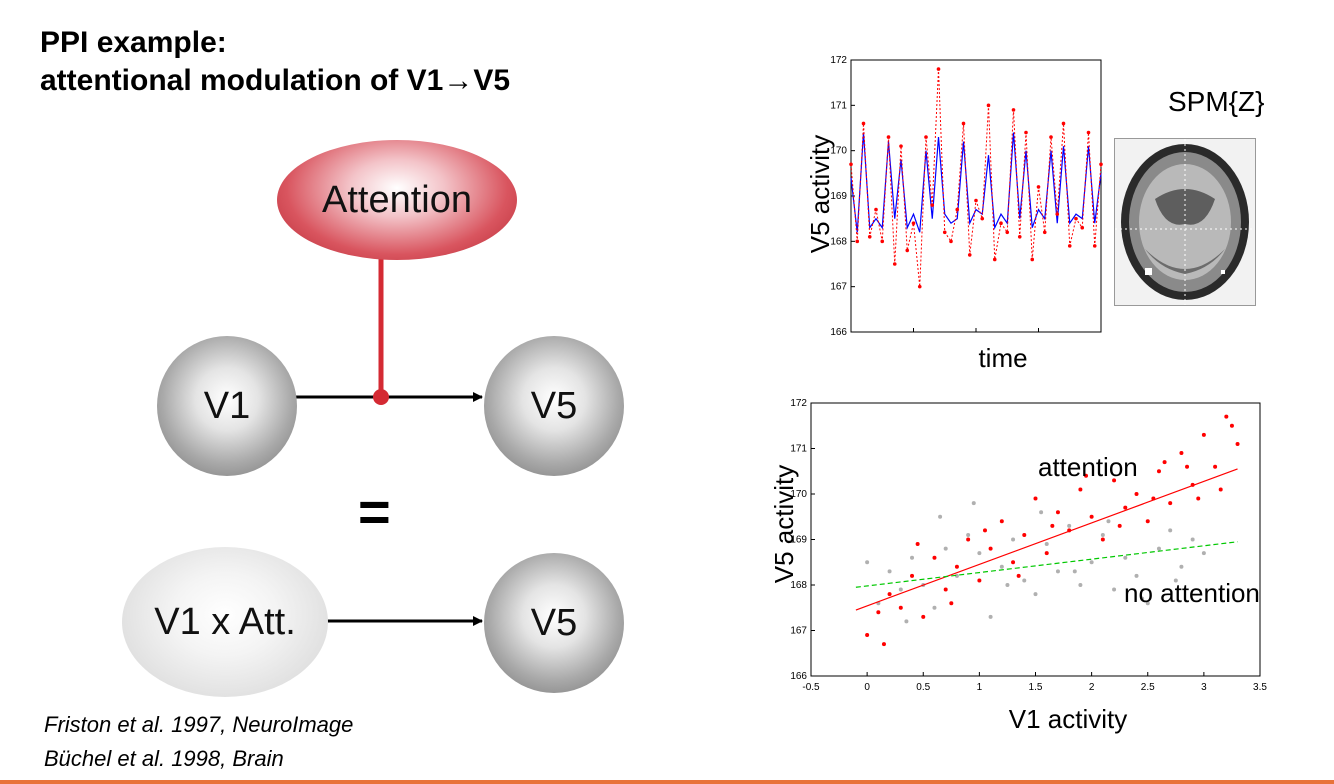 This screenshot has height=784, width=1334. Describe the element at coordinates (1148, 687) in the screenshot. I see `x-tick-label: 2.5` at that location.